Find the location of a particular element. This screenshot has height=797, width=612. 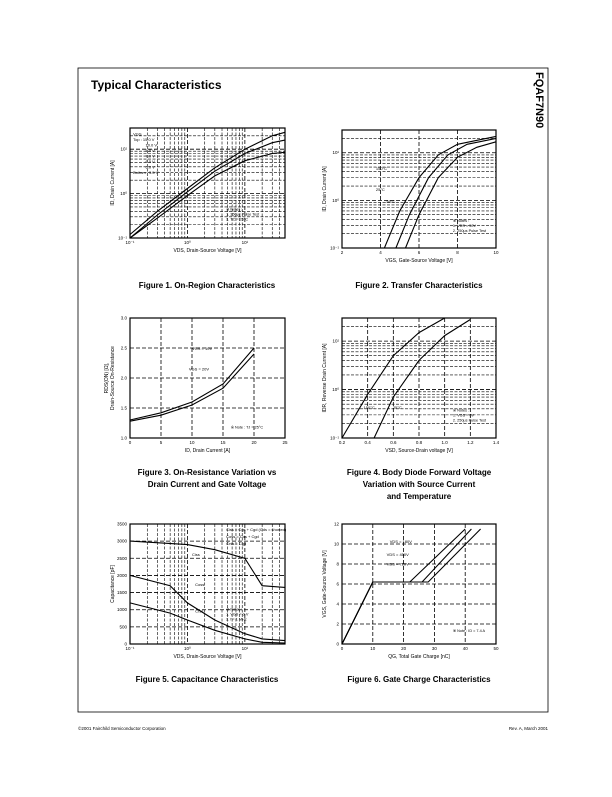

figure-caption: Drain Current and Gate Voltage is located at coordinates (207, 484).